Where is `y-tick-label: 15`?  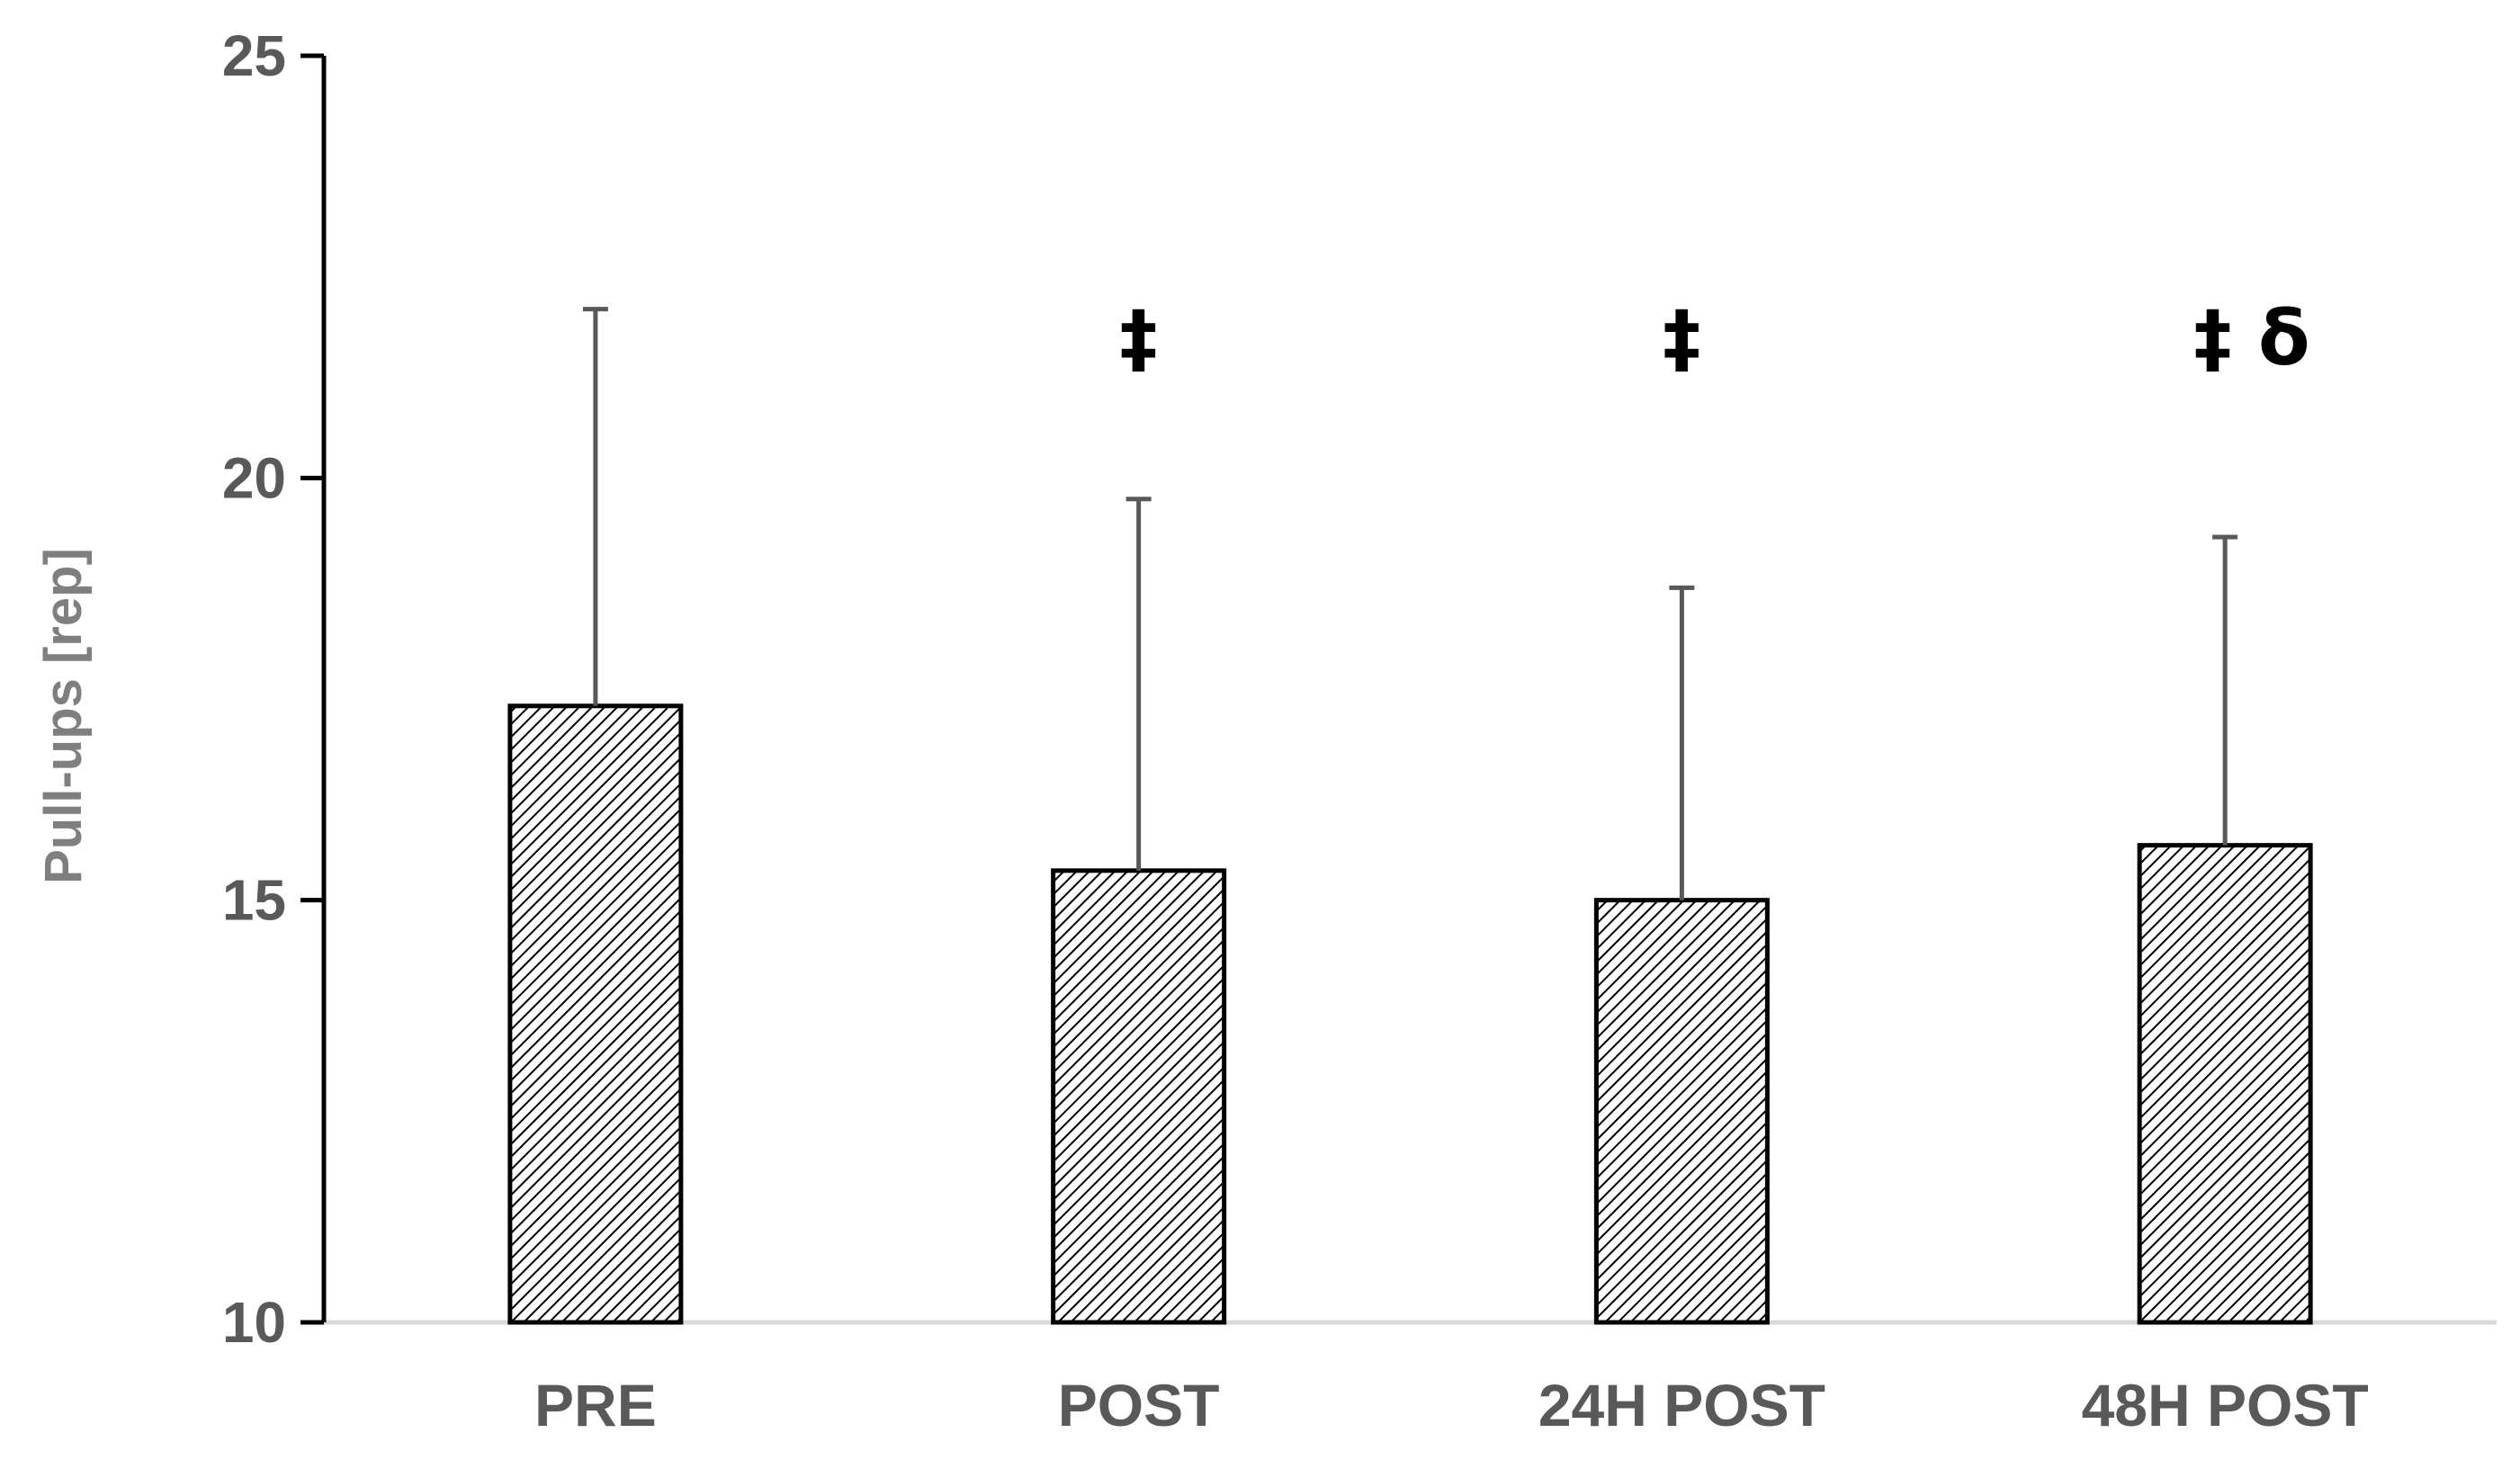 y-tick-label: 15 is located at coordinates (254, 900).